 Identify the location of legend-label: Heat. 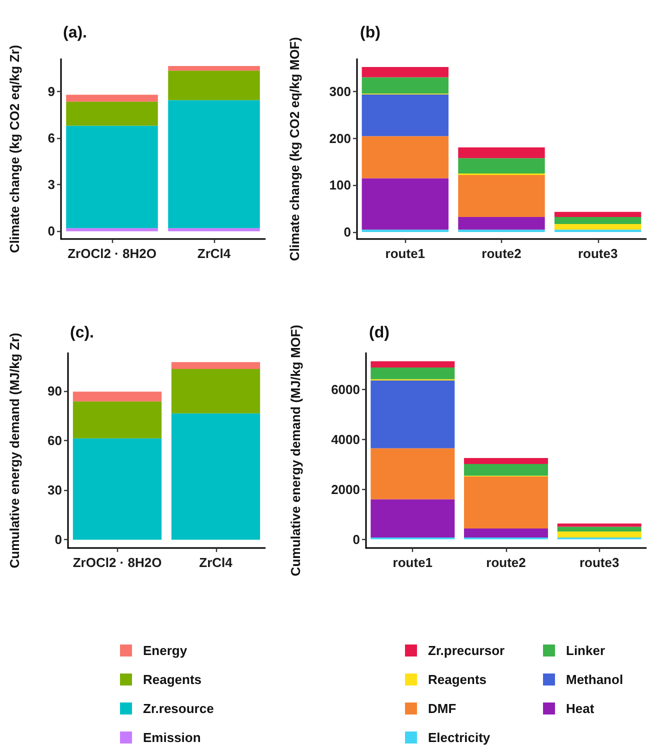
(580, 708).